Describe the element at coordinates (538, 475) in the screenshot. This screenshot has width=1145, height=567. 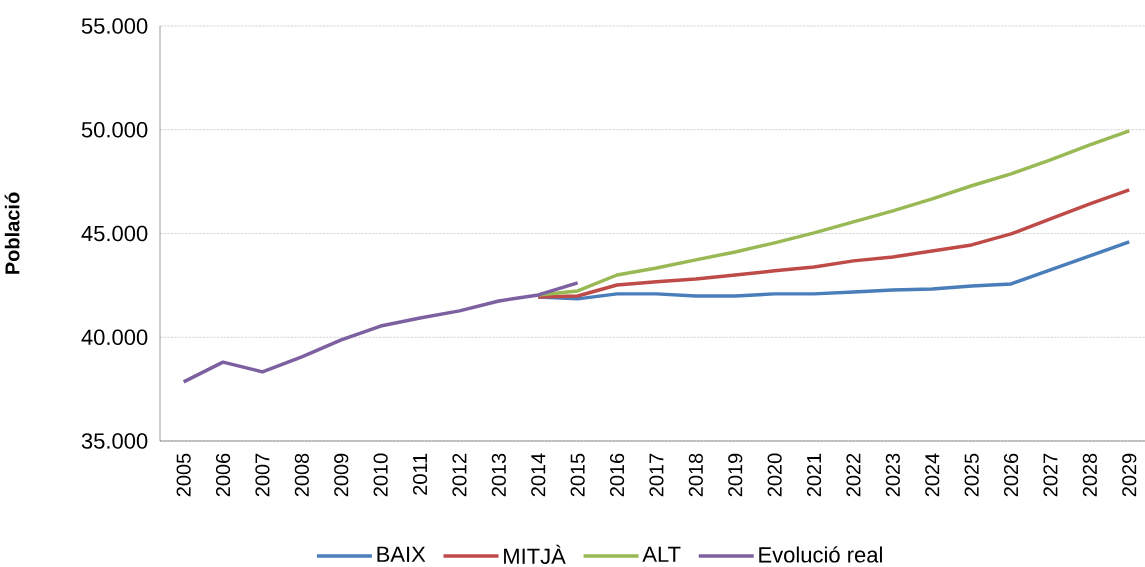
I see `x-tick-label: 2014` at that location.